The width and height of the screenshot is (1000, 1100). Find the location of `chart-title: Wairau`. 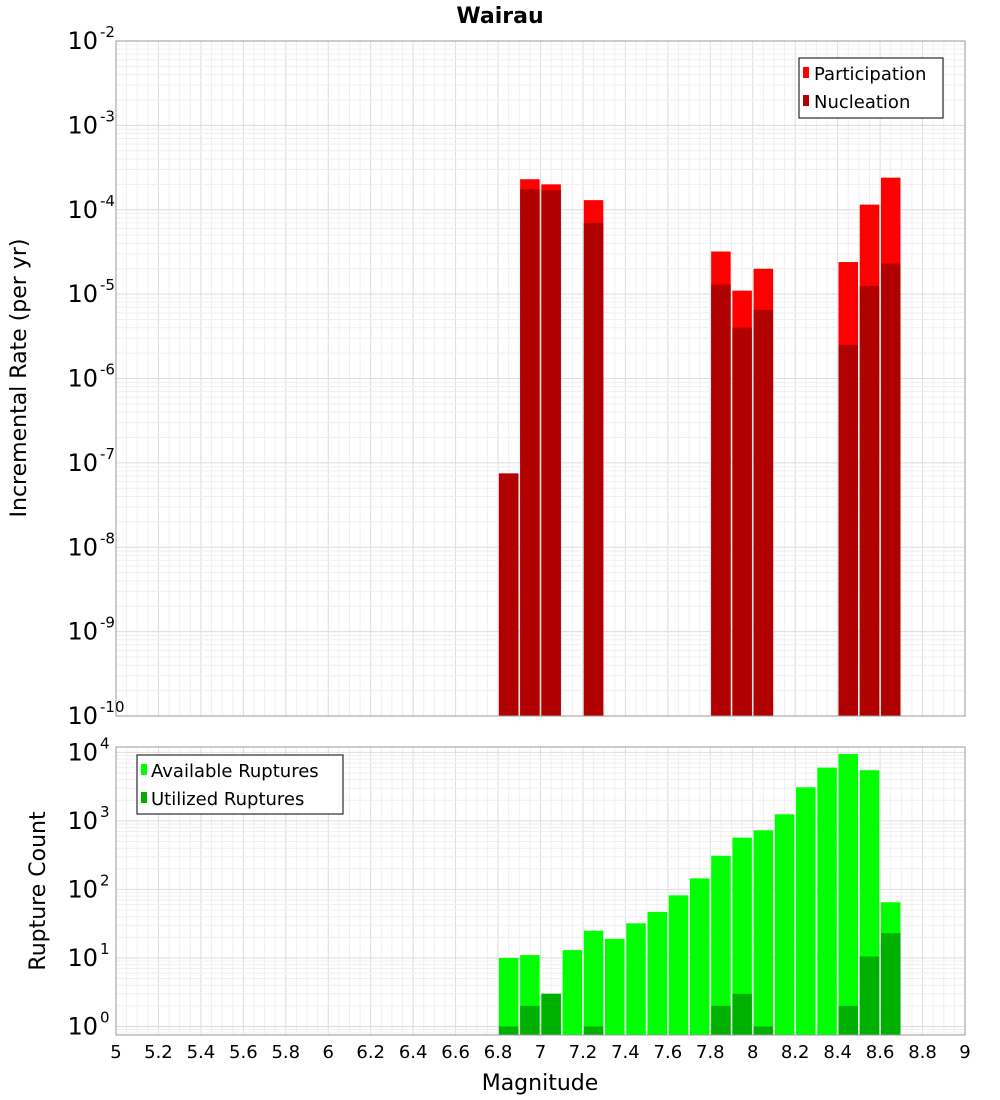

chart-title: Wairau is located at coordinates (499, 16).